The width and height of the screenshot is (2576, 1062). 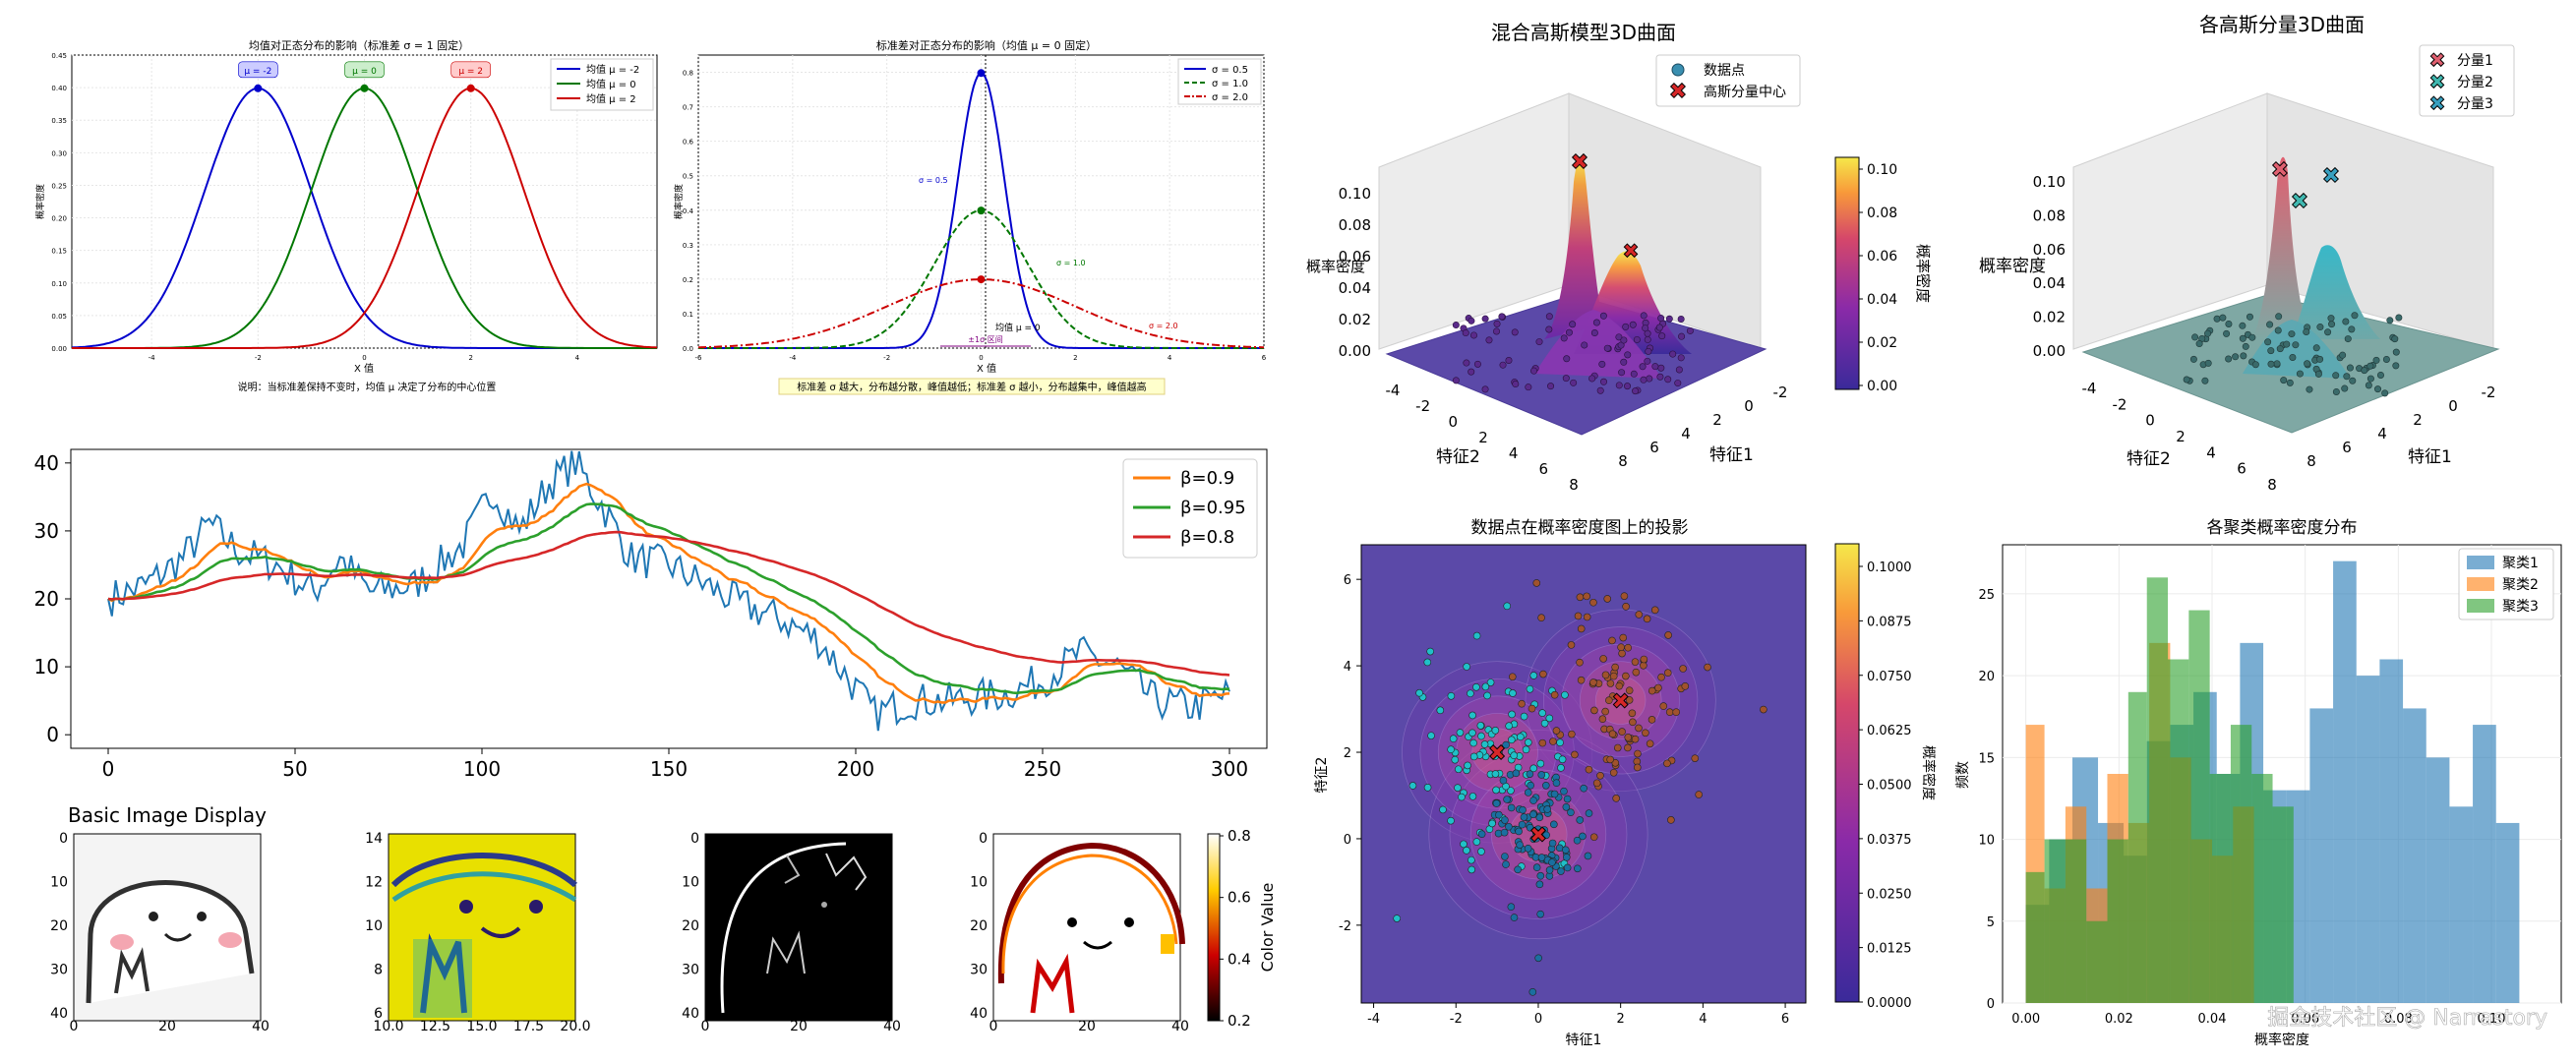 I want to click on sigma-10-annotation: σ = 1.0, so click(x=1071, y=263).